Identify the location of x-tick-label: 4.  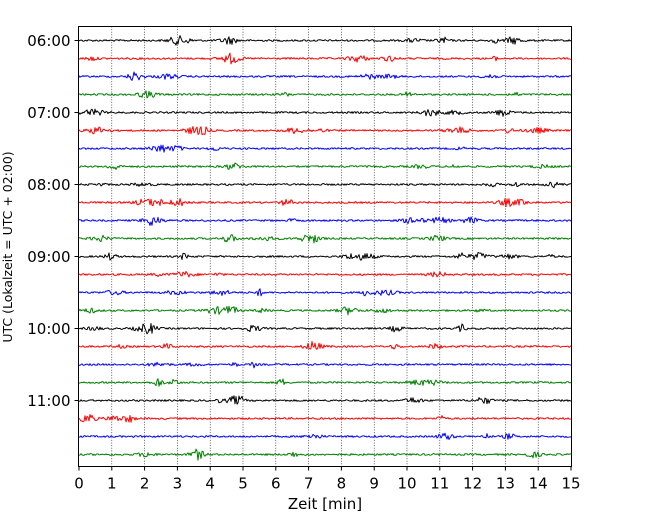
(210, 484).